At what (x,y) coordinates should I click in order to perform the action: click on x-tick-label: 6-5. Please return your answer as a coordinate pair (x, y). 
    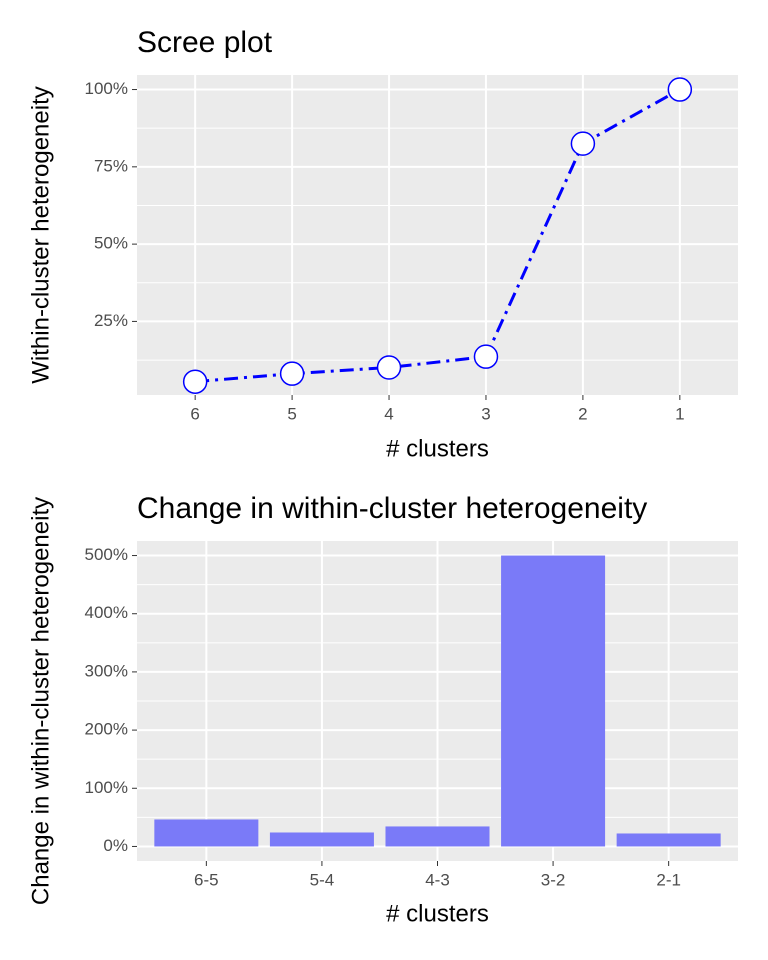
    Looking at the image, I should click on (206, 879).